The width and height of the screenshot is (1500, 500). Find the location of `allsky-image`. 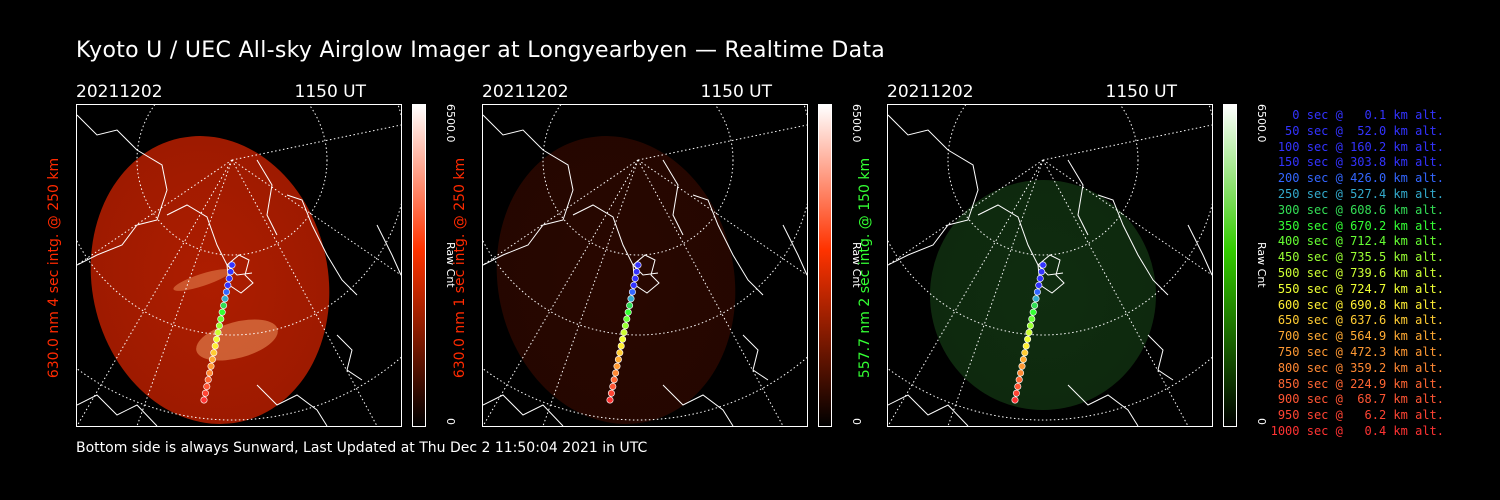

allsky-image is located at coordinates (239, 265).